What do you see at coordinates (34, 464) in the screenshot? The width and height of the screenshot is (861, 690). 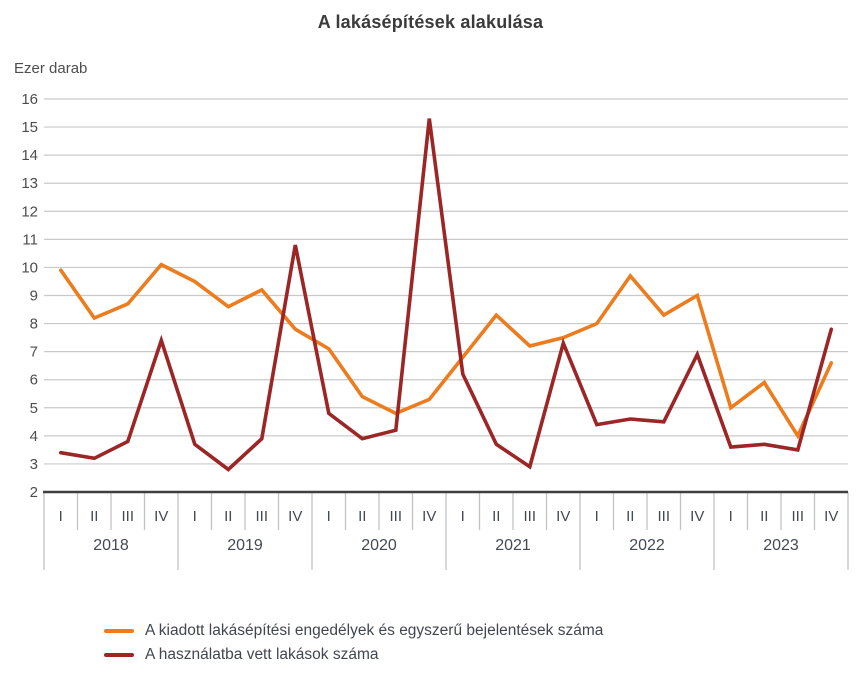 I see `y-tick-label: 3` at bounding box center [34, 464].